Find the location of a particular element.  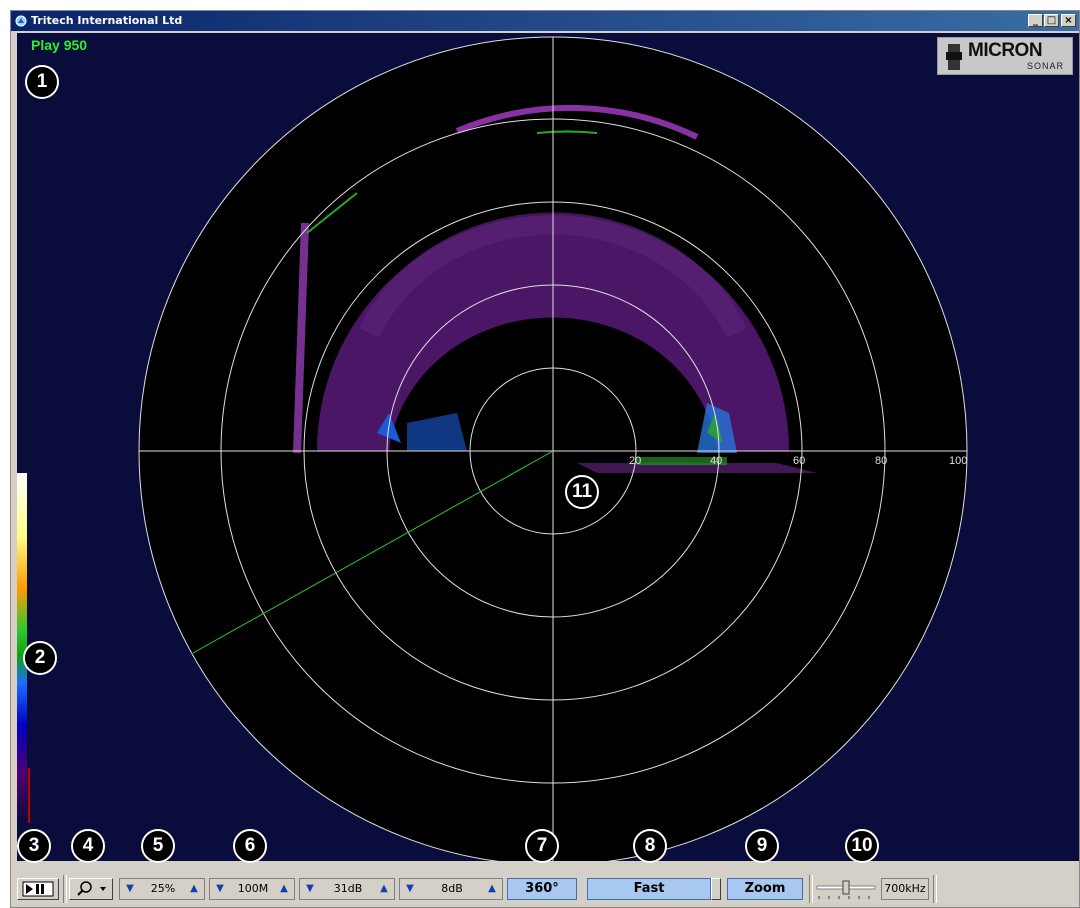

frequency-slider-track is located at coordinates (846, 889).